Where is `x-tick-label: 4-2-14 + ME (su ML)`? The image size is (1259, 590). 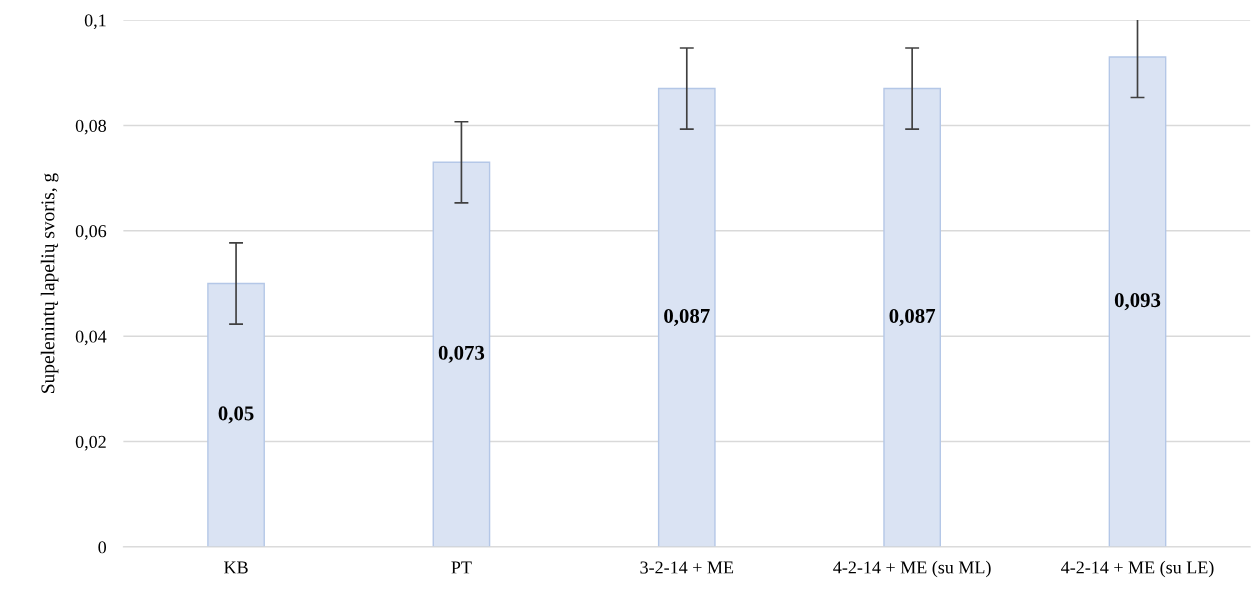 x-tick-label: 4-2-14 + ME (su ML) is located at coordinates (912, 569).